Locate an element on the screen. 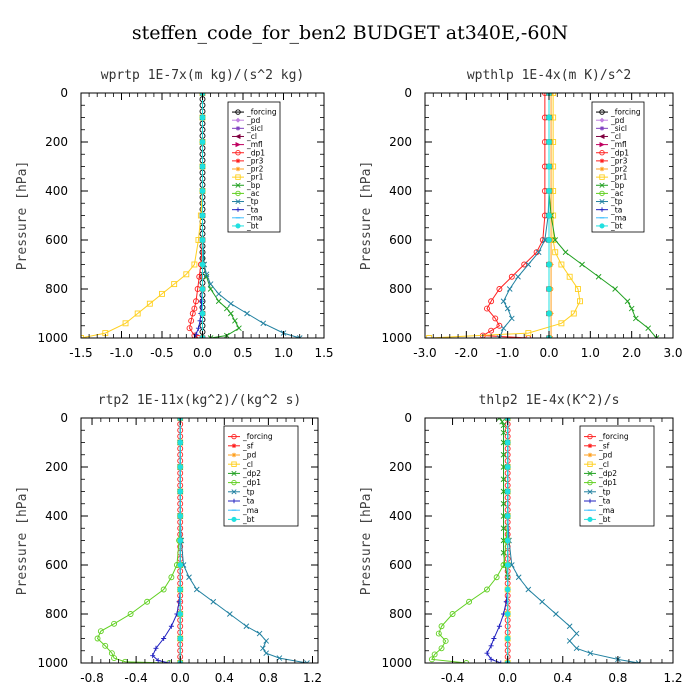  legend-label: _pr1 is located at coordinates (619, 177).